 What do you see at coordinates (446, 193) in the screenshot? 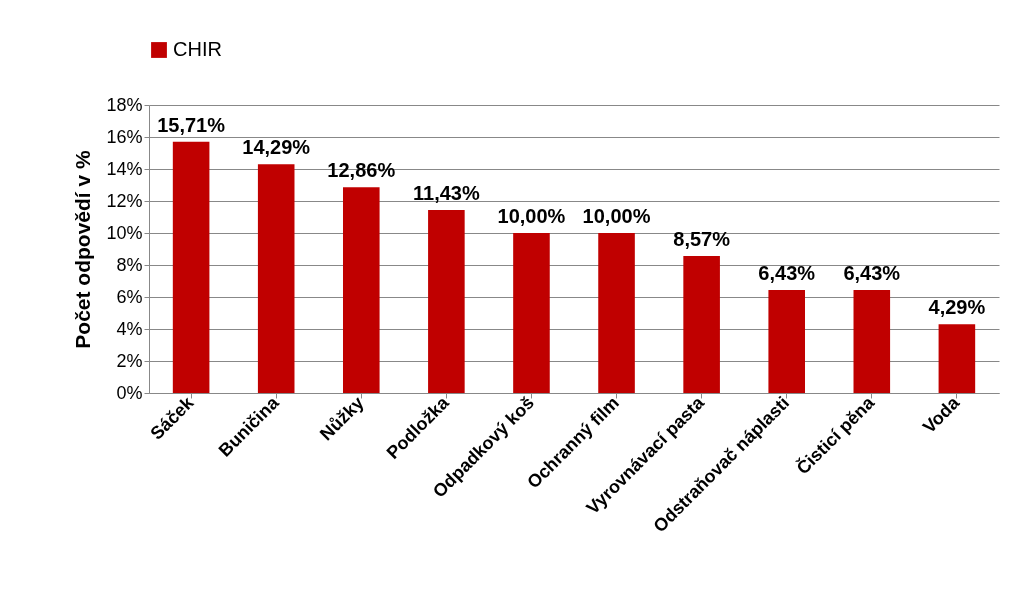
I see `data-label: 11,43%` at bounding box center [446, 193].